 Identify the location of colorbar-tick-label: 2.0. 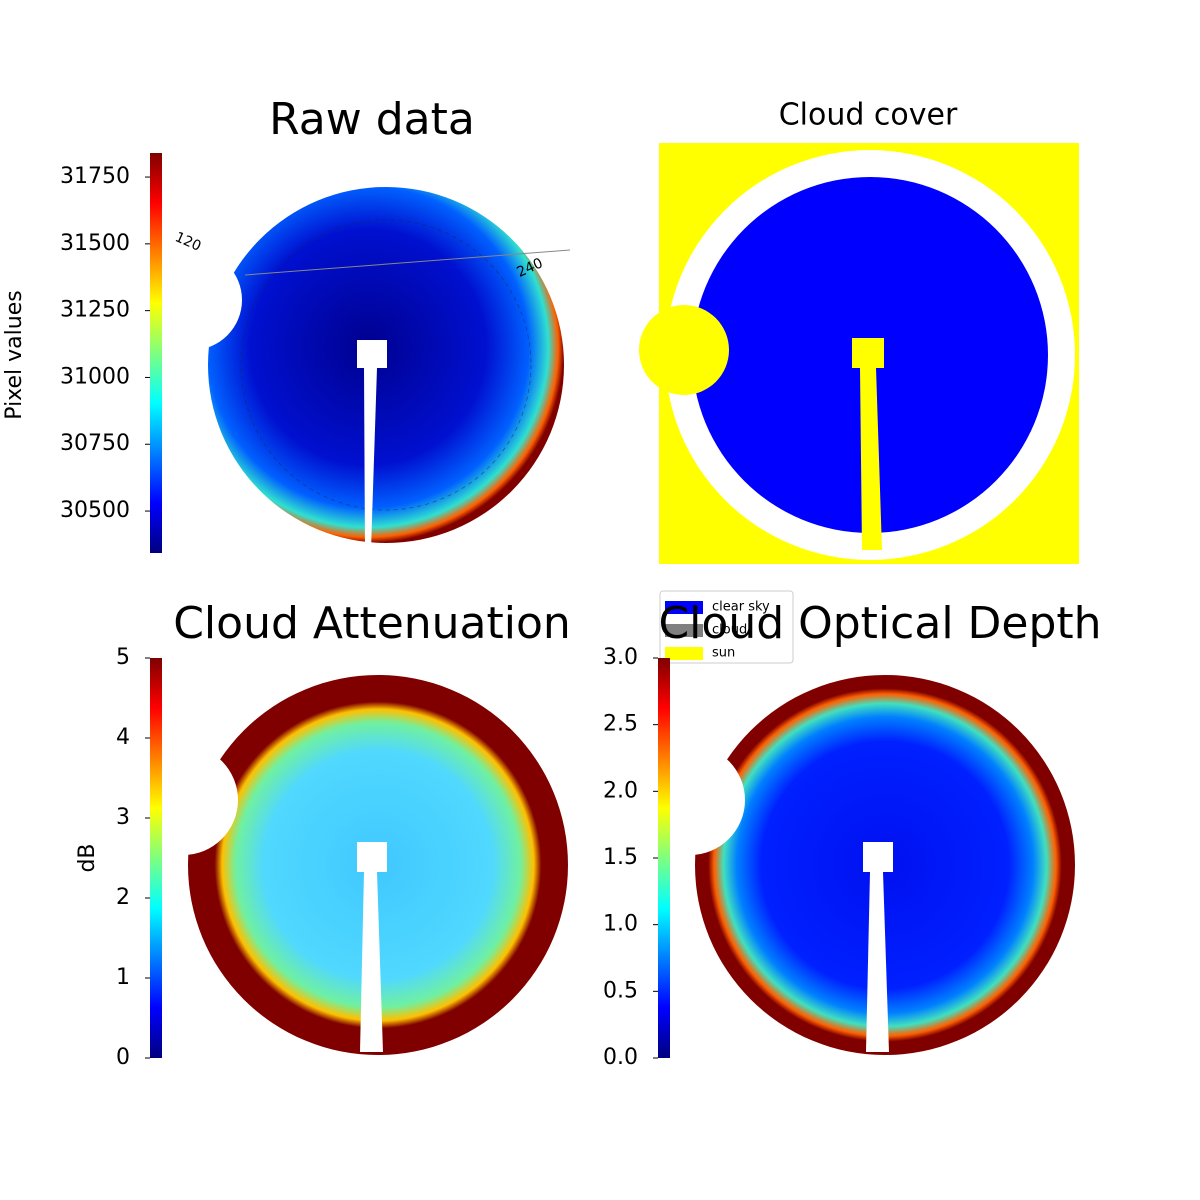
(620, 790).